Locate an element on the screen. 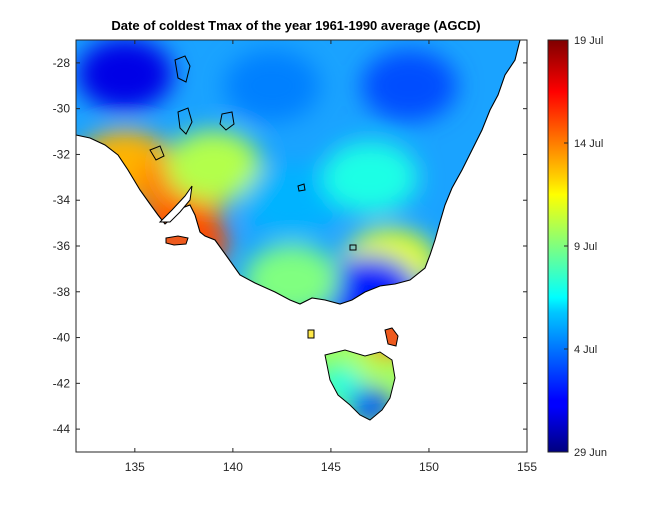 This screenshot has width=652, height=509. flinders-island is located at coordinates (391, 337).